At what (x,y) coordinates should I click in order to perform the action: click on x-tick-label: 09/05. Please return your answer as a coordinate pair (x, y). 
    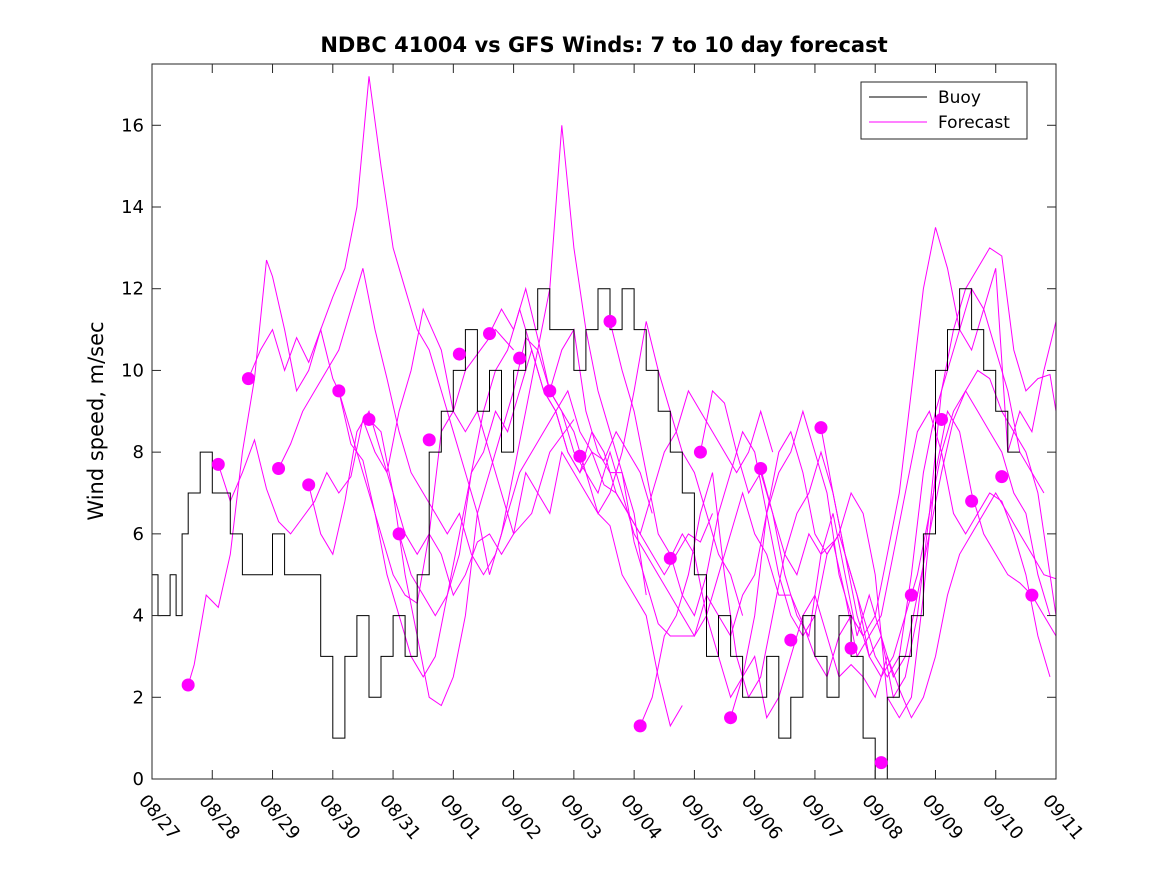
    Looking at the image, I should click on (701, 817).